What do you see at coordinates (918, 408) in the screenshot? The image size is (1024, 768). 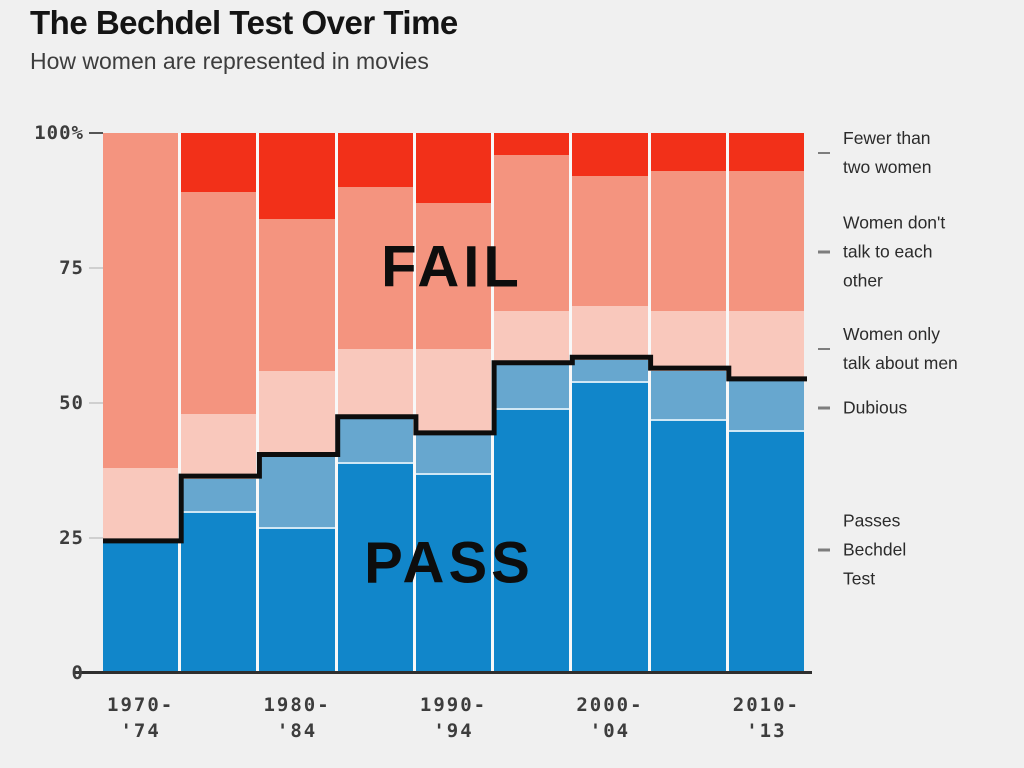 I see `legend-row: Dubious` at bounding box center [918, 408].